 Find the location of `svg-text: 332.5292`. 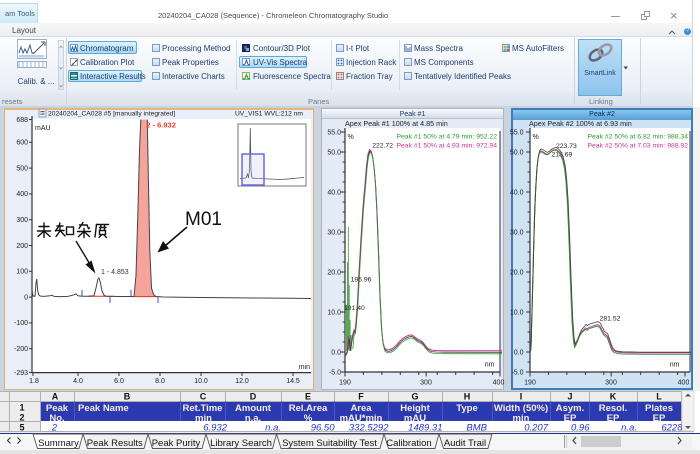

svg-text: 332.5292 is located at coordinates (369, 428).